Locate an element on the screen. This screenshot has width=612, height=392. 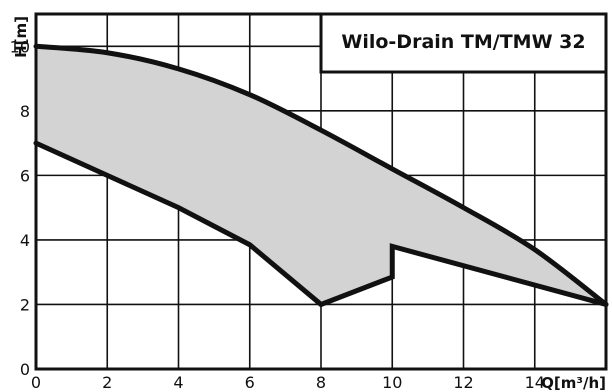
x-tick-label: 8 is located at coordinates (321, 382).